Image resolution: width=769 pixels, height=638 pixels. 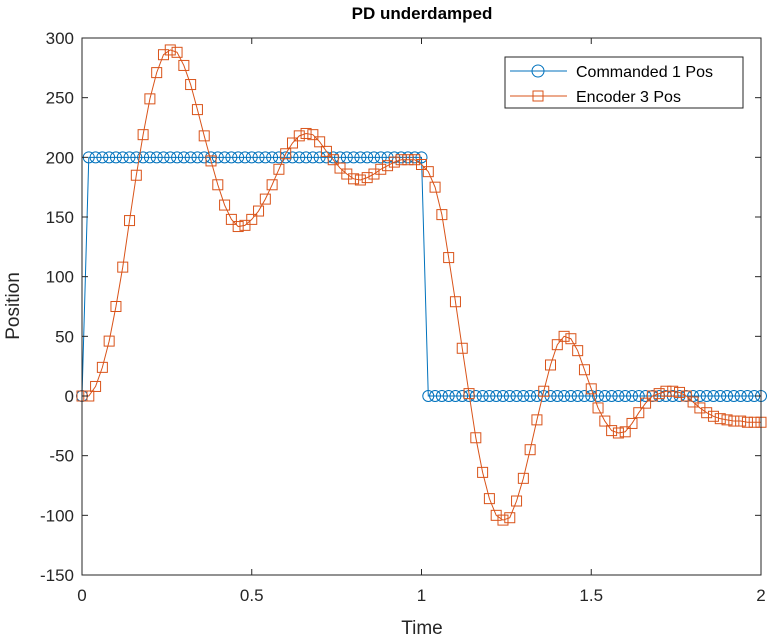 I want to click on y-tick-label: 0, so click(x=69, y=396).